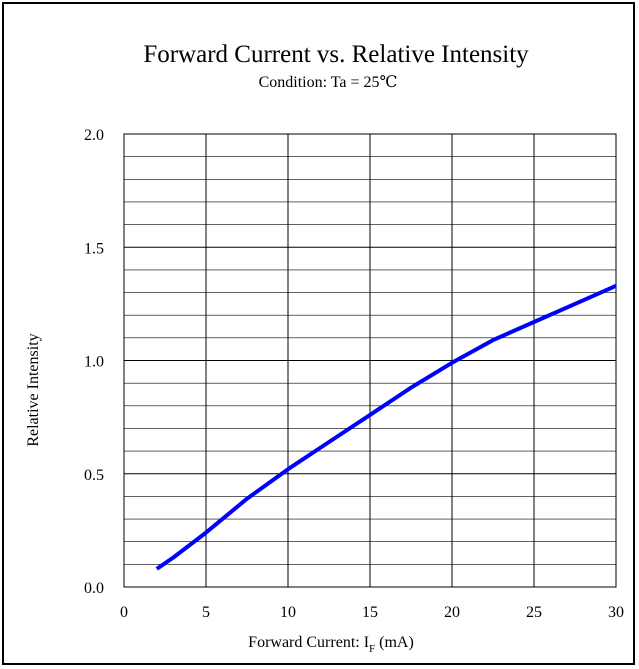  Describe the element at coordinates (288, 612) in the screenshot. I see `x-tick-label: 10` at that location.